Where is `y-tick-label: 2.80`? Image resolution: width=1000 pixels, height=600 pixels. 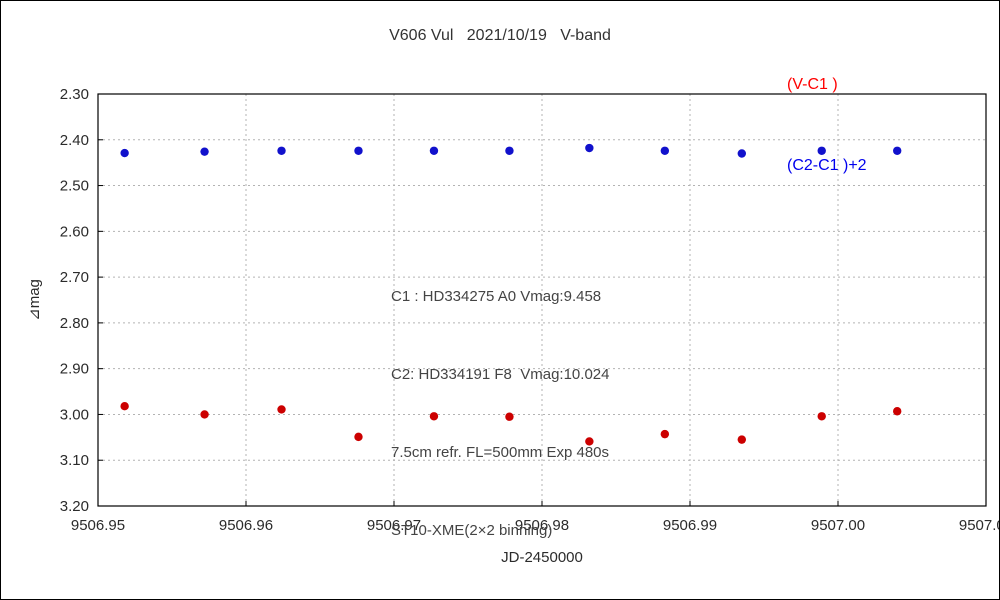
y-tick-label: 2.80 is located at coordinates (74, 323).